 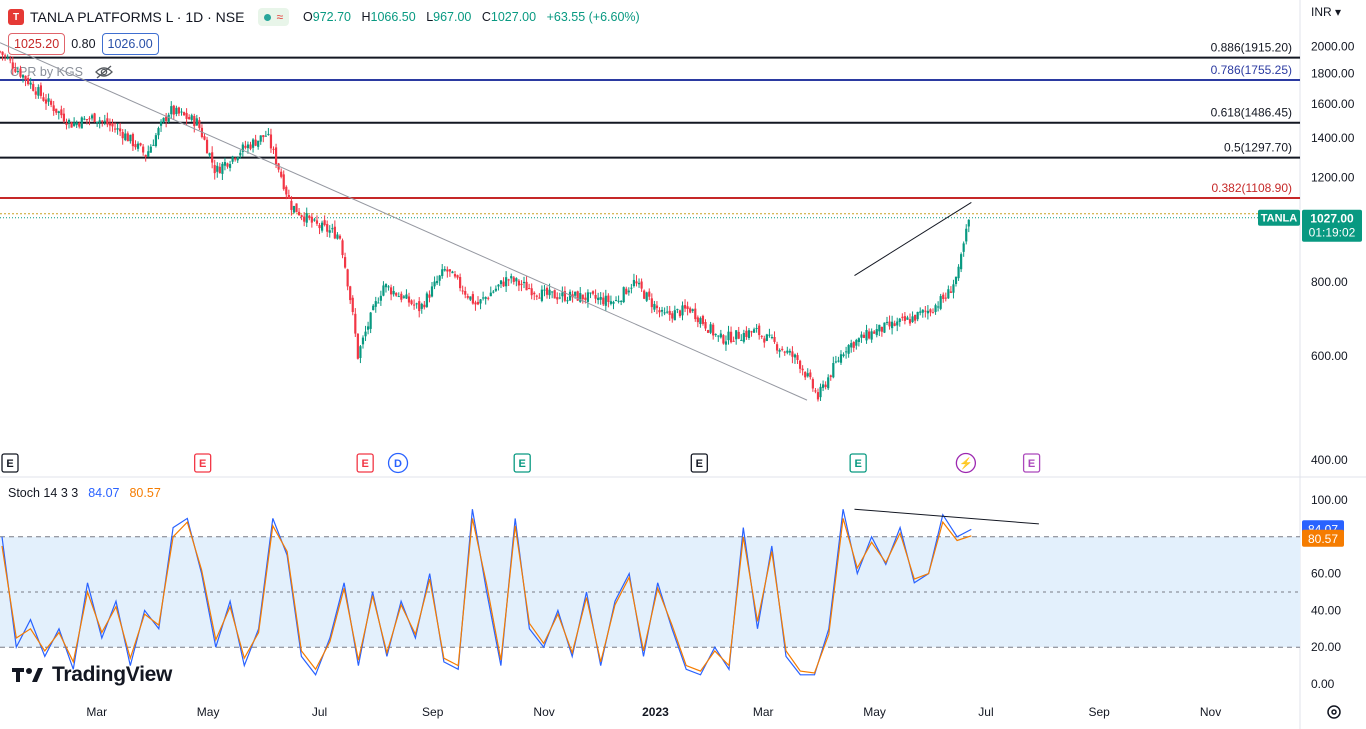 I want to click on bid-box: 1025.20, so click(x=37, y=44).